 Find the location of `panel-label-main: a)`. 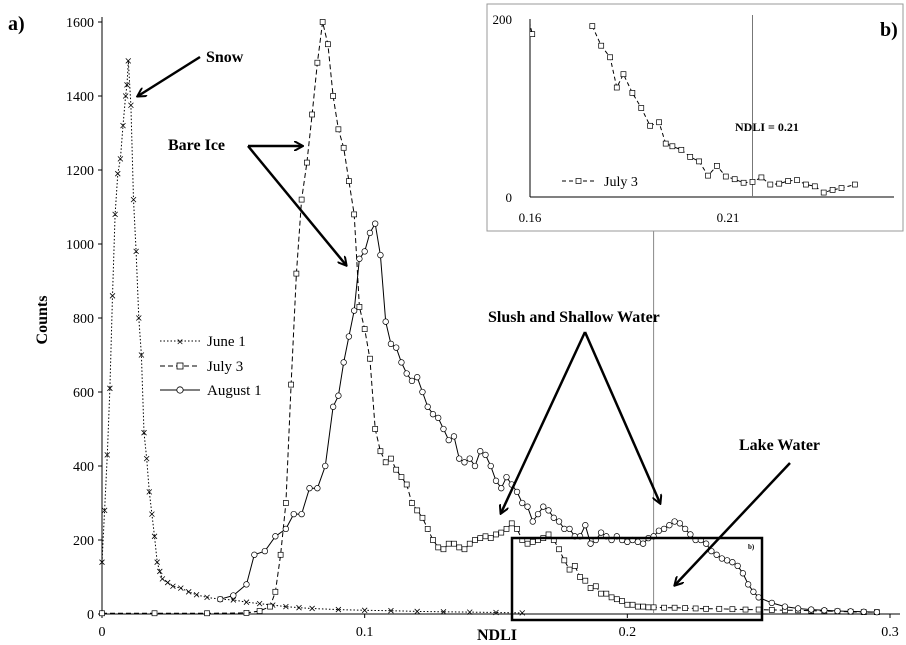

panel-label-main: a) is located at coordinates (16, 24).